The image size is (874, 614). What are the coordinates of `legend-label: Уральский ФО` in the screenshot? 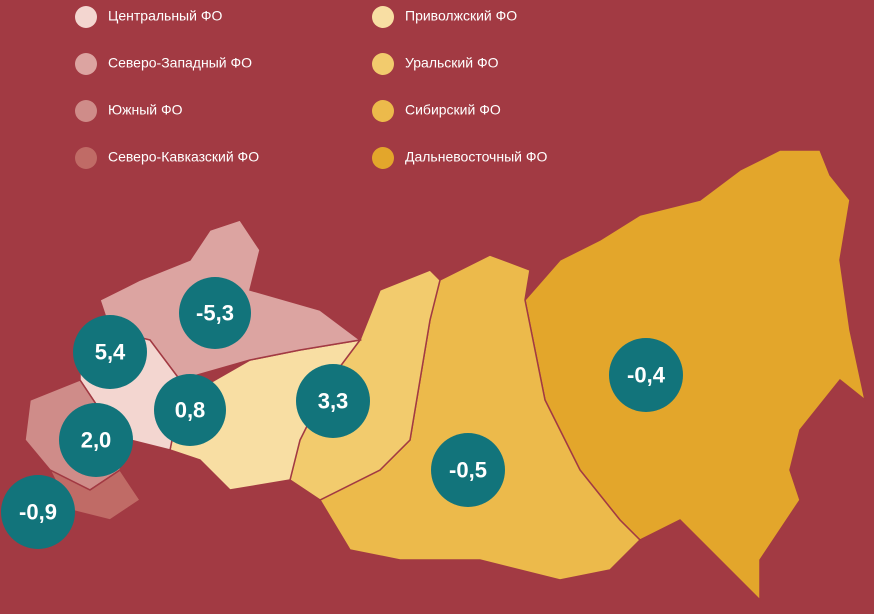 It's located at (452, 63).